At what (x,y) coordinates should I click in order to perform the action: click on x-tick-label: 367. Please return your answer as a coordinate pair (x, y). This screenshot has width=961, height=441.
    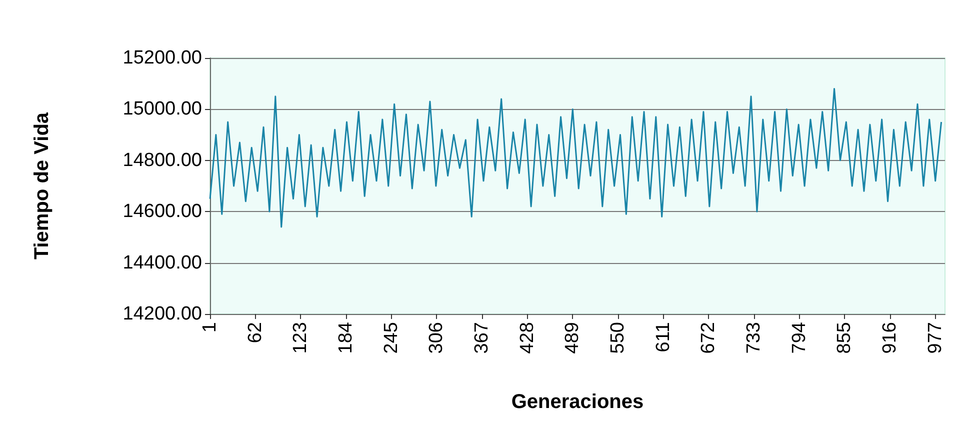
    Looking at the image, I should click on (482, 338).